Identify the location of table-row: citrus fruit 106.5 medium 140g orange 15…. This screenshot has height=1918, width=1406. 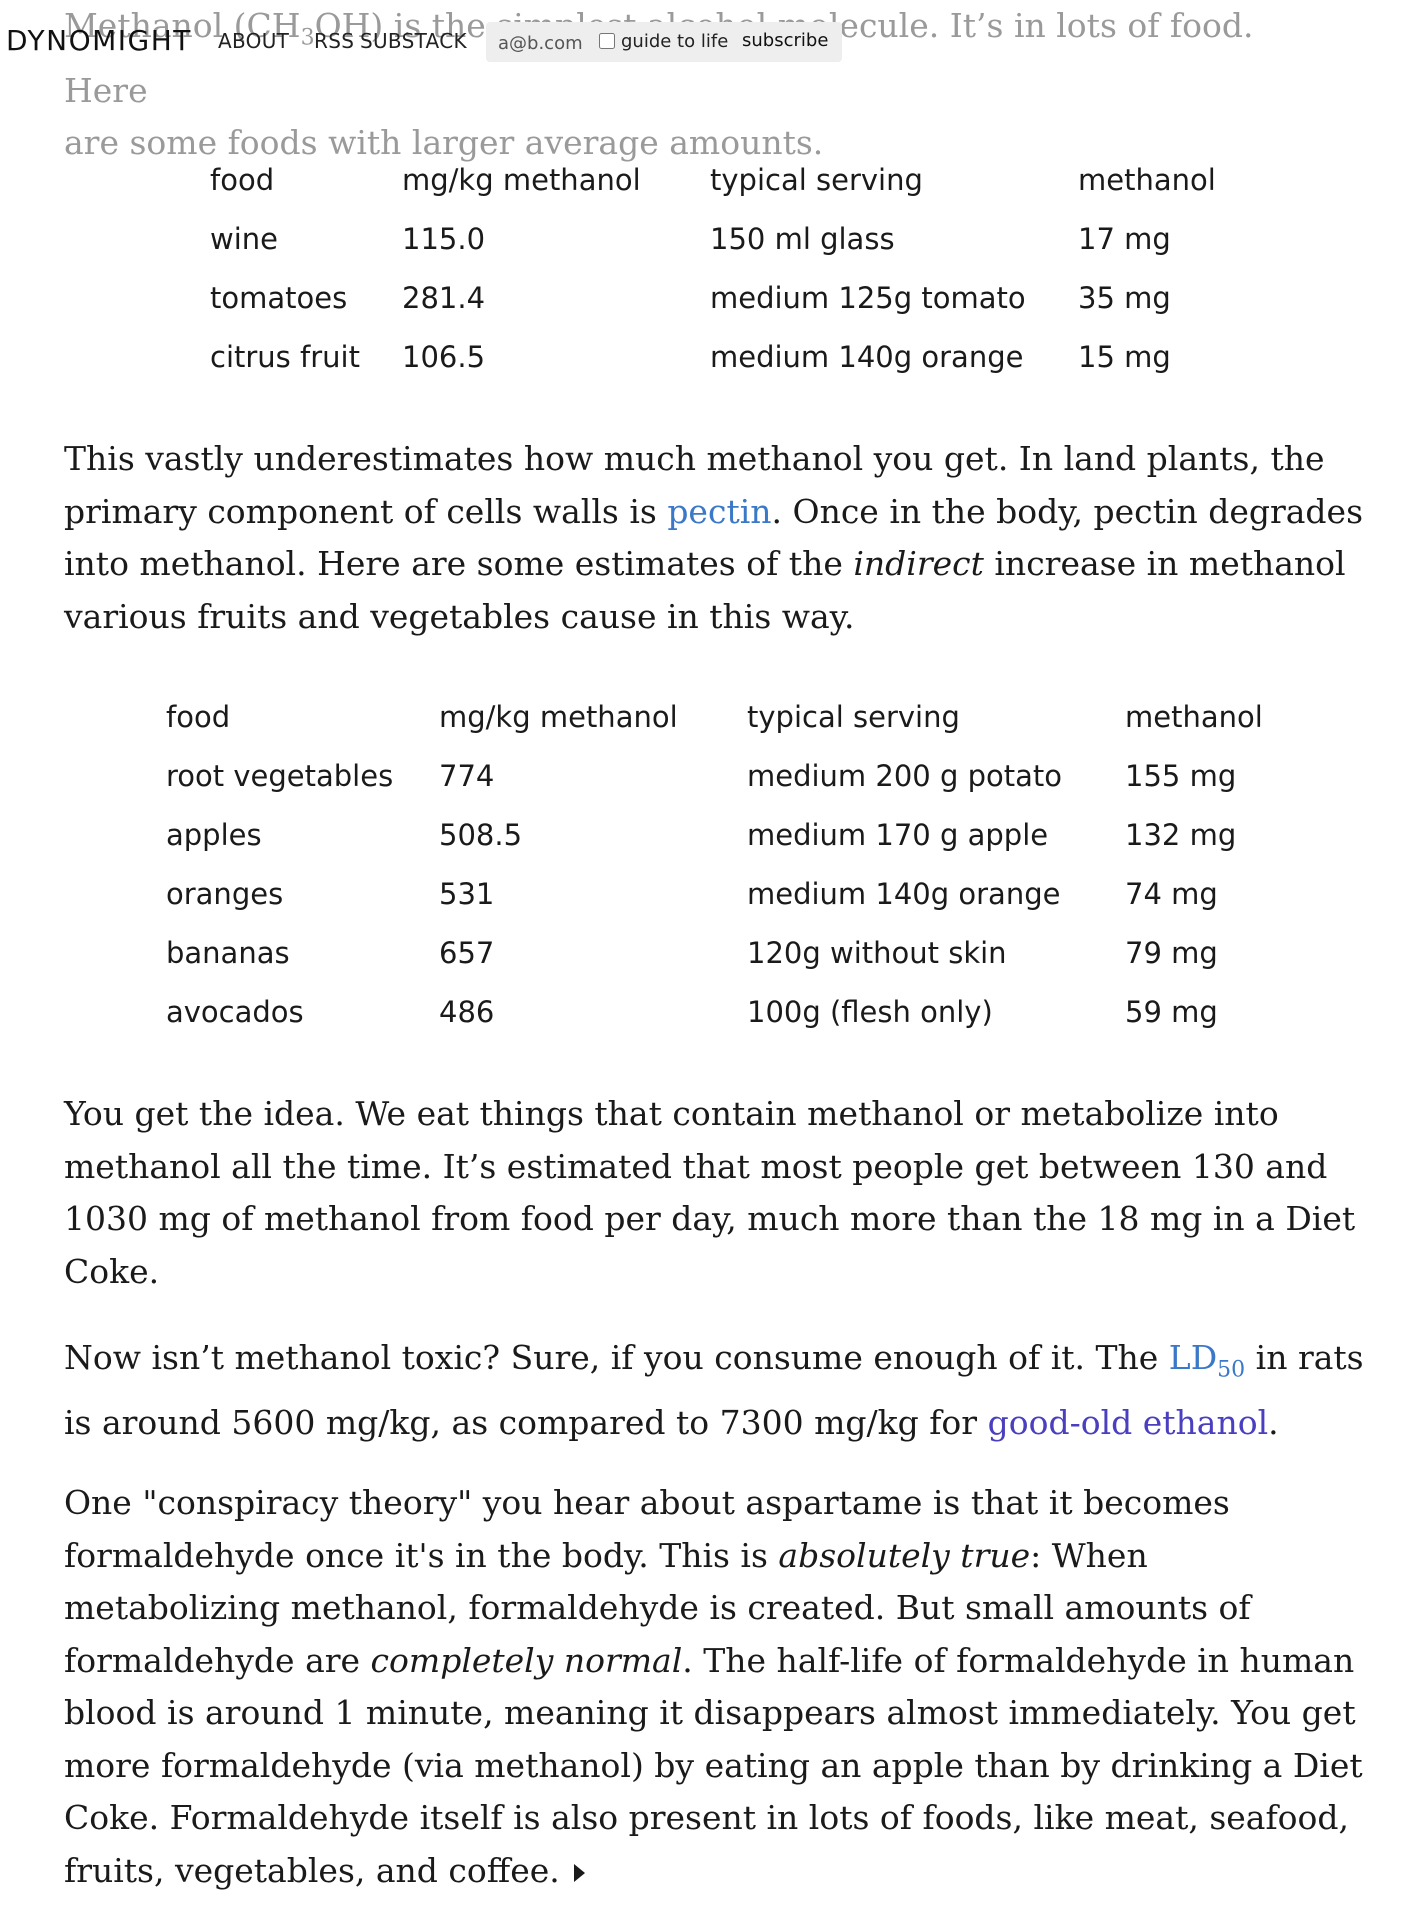
(734, 356).